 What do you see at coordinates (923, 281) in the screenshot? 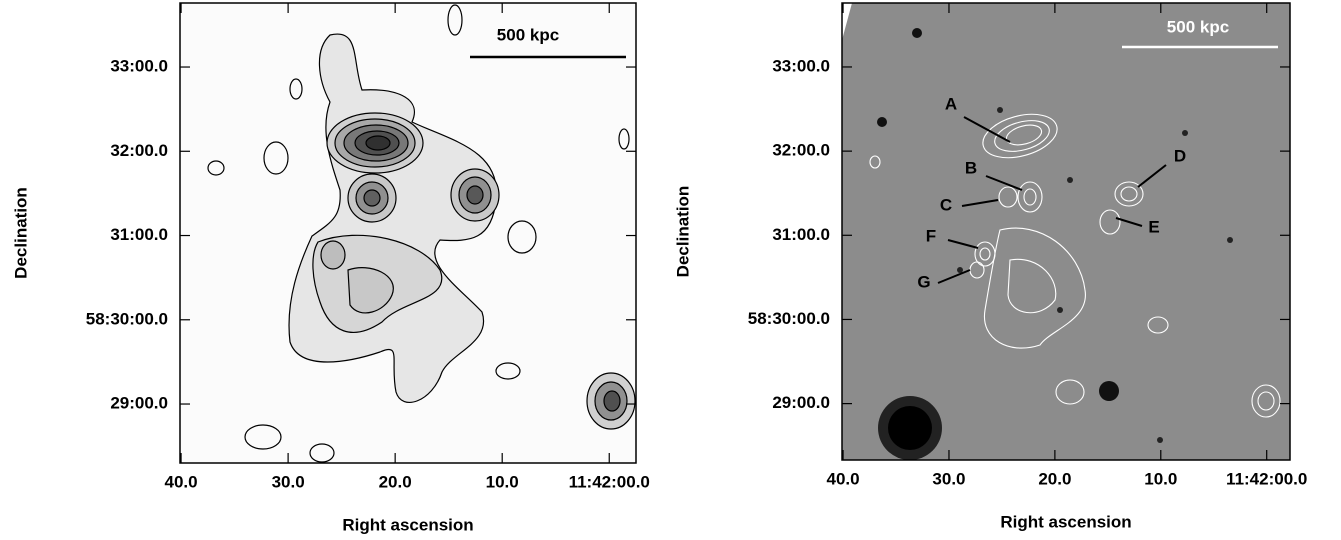
I see `annotation: G` at bounding box center [923, 281].